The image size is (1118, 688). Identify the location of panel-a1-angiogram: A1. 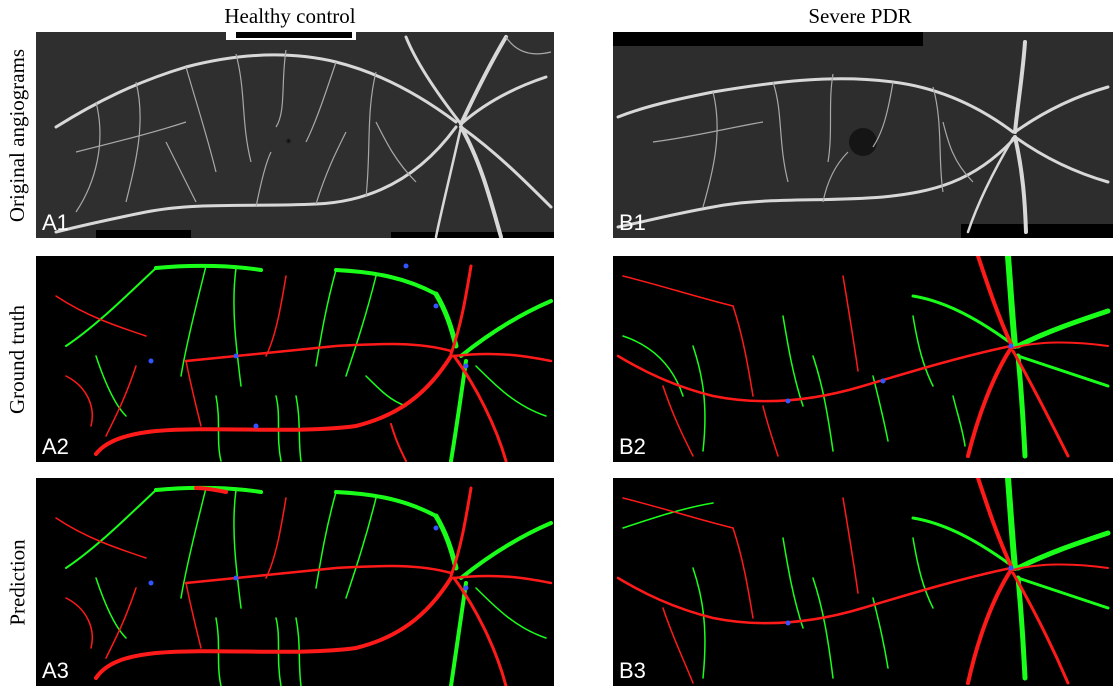
(295, 135).